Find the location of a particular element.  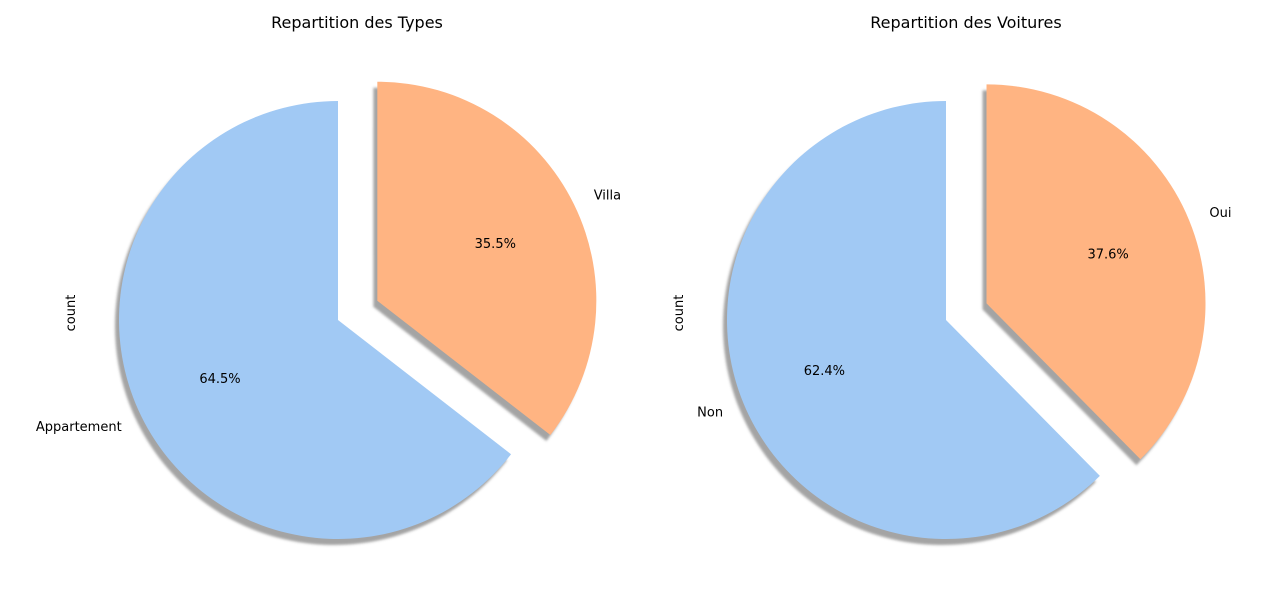

chart-title: Repartition des Types is located at coordinates (357, 22).